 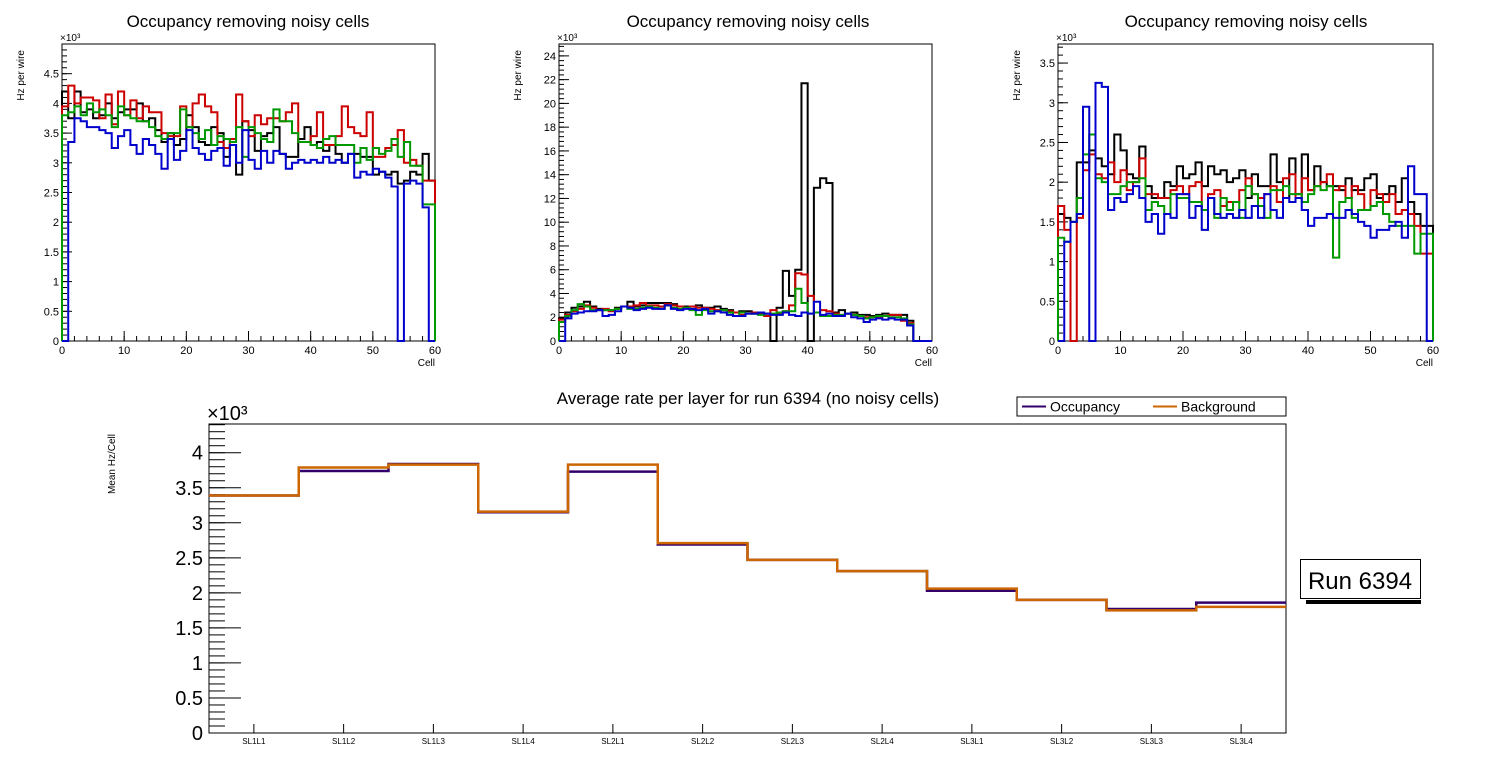 I want to click on legend: Occupancy Background, so click(x=1151, y=406).